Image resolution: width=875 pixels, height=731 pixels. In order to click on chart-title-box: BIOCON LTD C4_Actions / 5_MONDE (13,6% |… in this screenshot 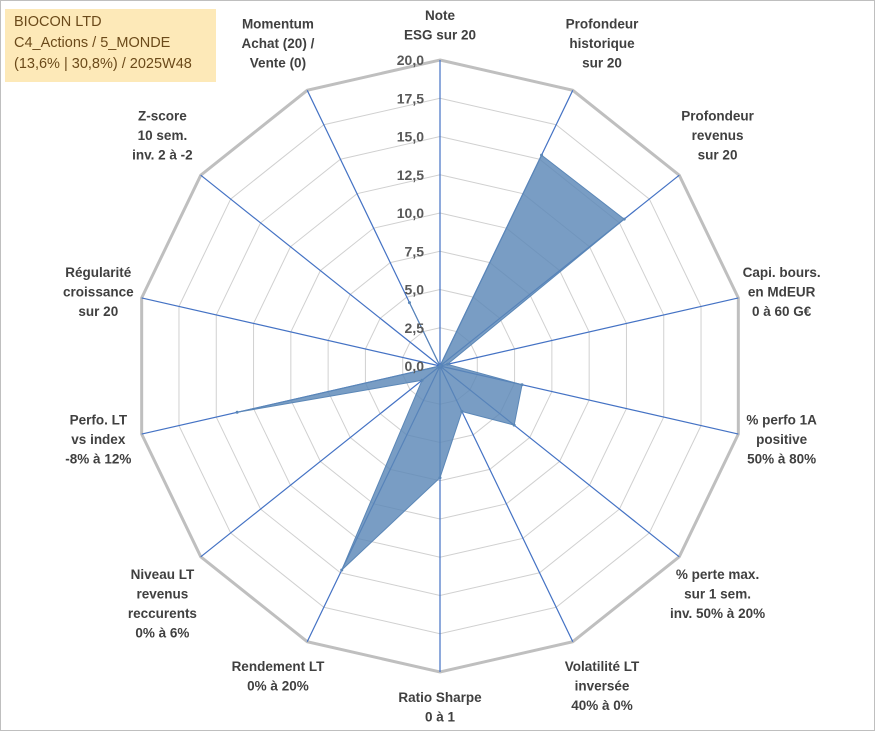, I will do `click(110, 45)`.